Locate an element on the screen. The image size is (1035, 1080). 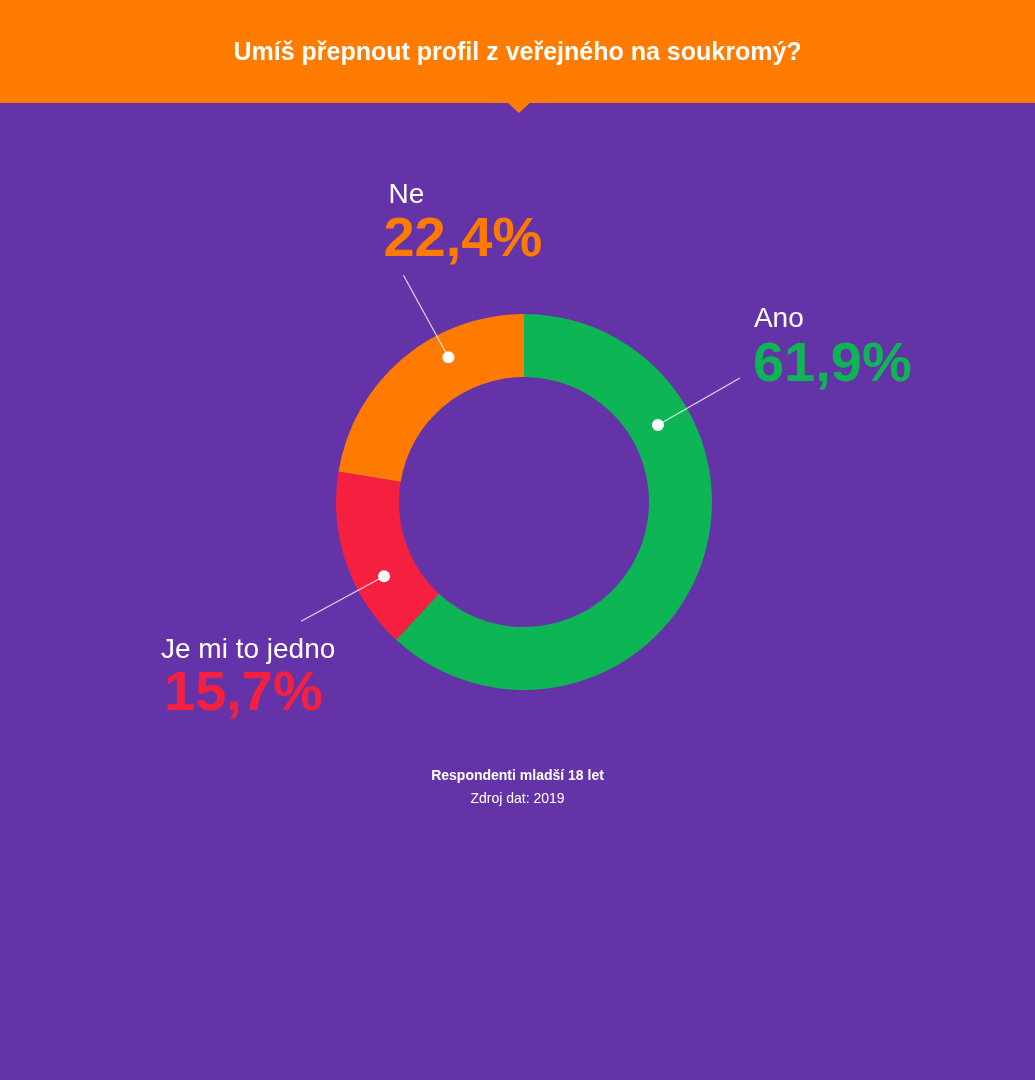
text: Zdroj dat: 2019 is located at coordinates (517, 798).